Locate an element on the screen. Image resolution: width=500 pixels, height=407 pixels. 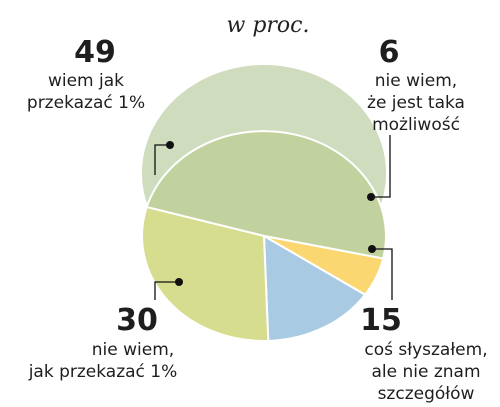
slice-label-2: 6 nie wiem, że jest taka możliwość is located at coordinates (416, 85).